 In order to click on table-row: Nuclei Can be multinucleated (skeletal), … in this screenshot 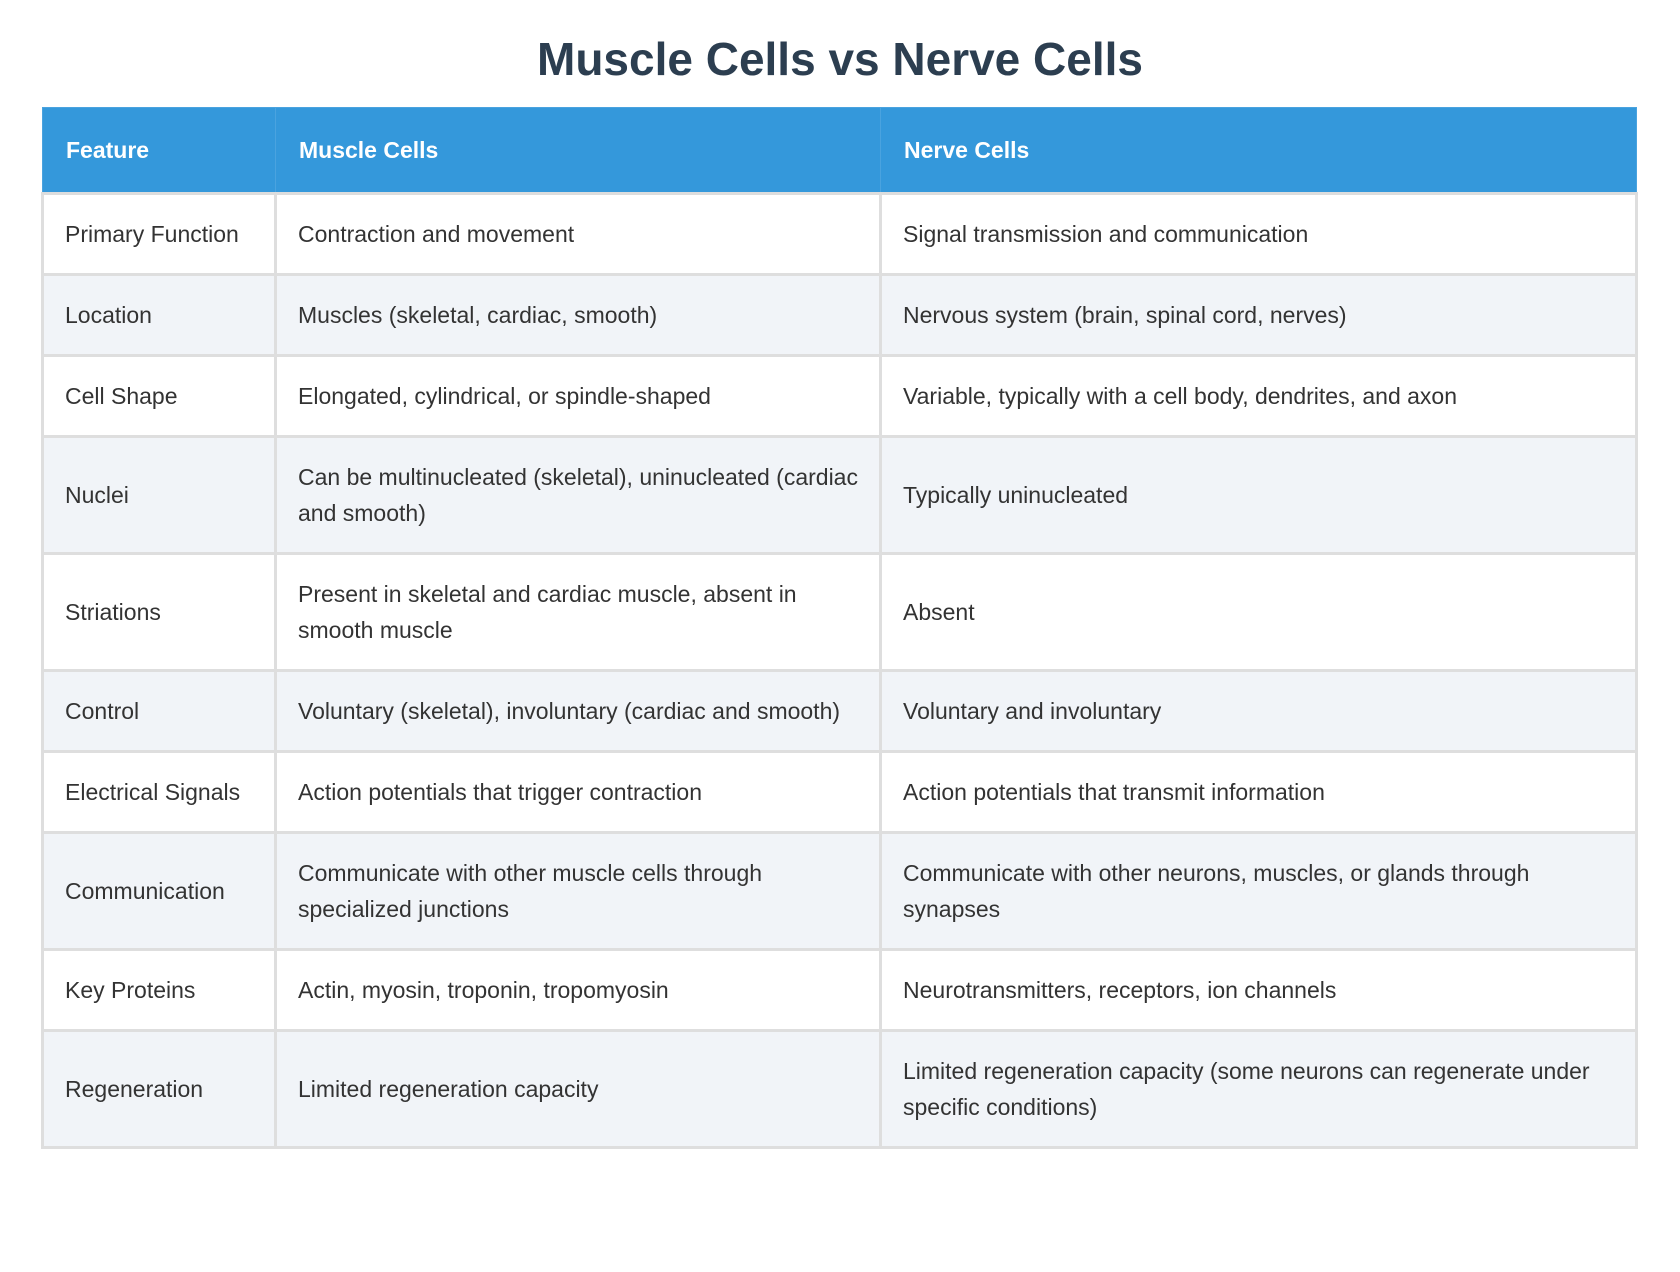, I will do `click(839, 495)`.